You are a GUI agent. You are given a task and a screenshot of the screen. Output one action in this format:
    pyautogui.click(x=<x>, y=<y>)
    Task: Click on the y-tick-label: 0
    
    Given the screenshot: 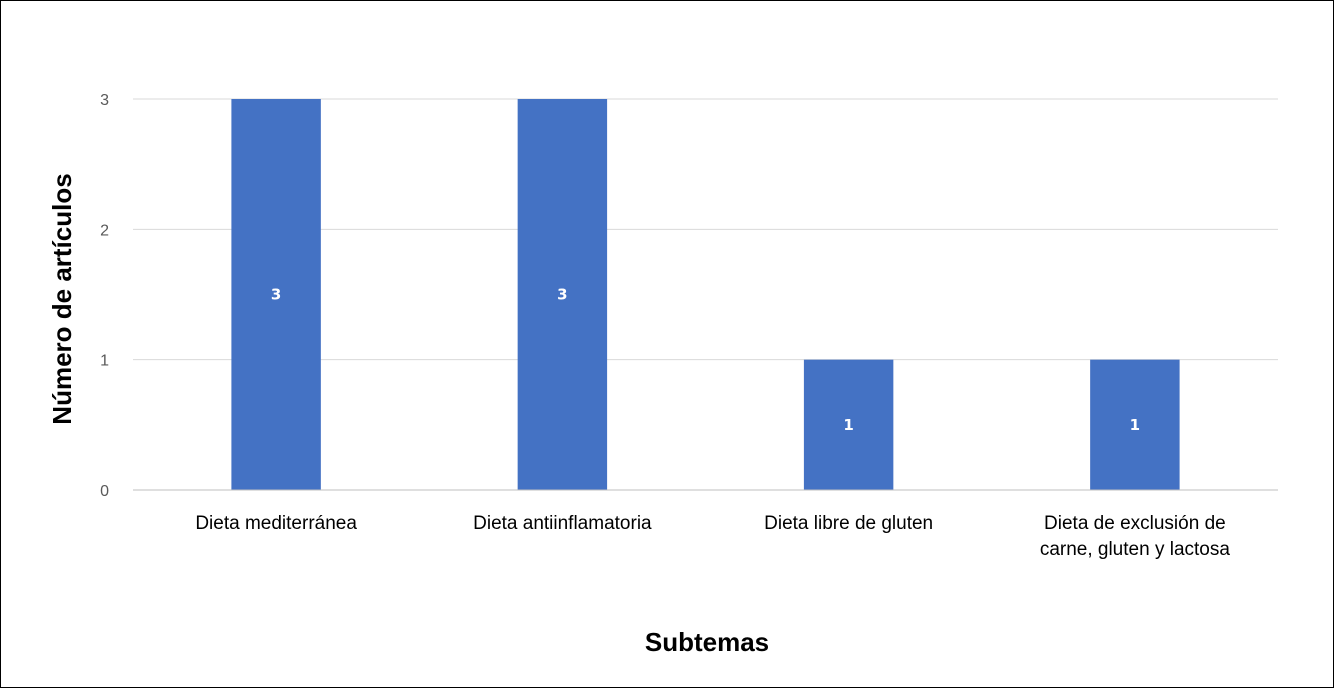 What is the action you would take?
    pyautogui.click(x=104, y=491)
    